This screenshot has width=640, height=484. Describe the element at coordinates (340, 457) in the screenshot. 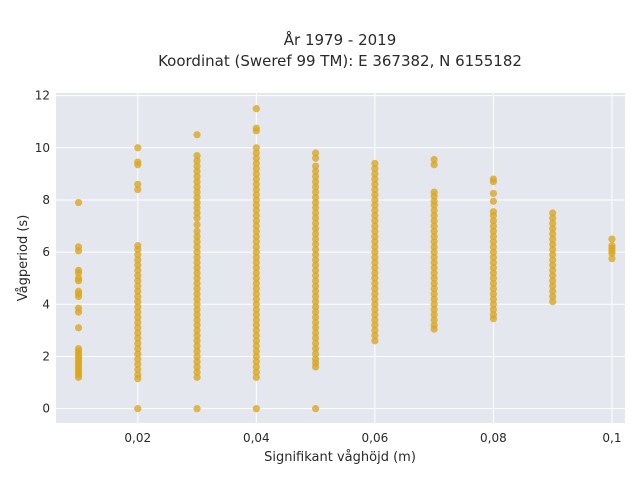

I see `x-axis-title: Signifikant våghöjd (m)` at that location.